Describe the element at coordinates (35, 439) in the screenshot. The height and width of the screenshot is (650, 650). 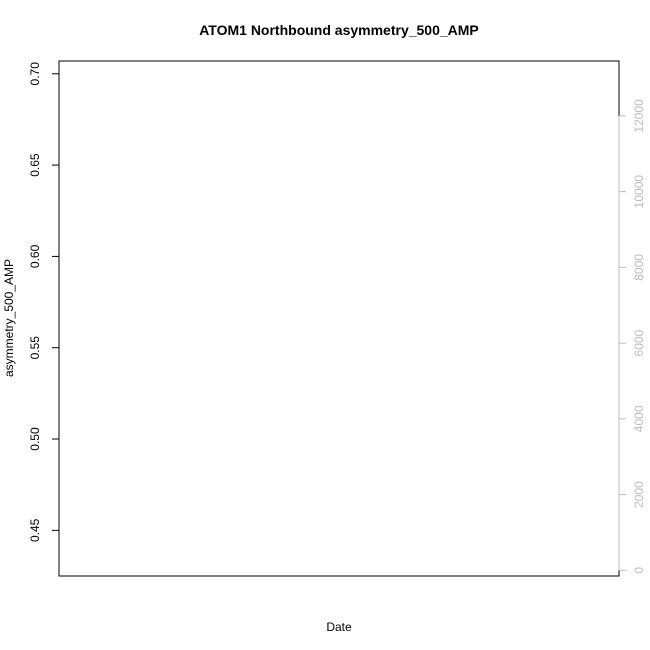
I see `y-tick-label: 0.50` at that location.